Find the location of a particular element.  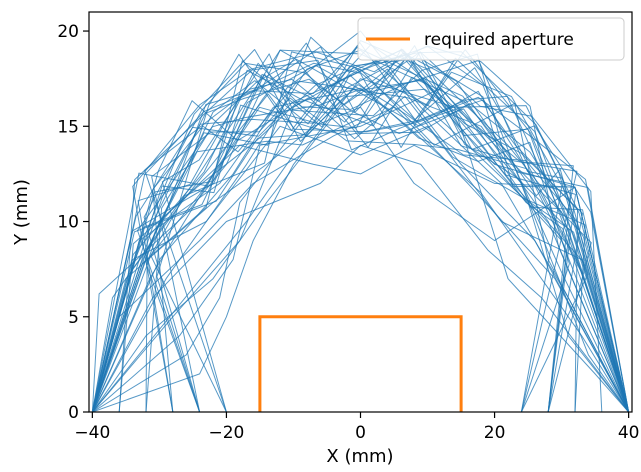

aperture-series is located at coordinates (360, 363).